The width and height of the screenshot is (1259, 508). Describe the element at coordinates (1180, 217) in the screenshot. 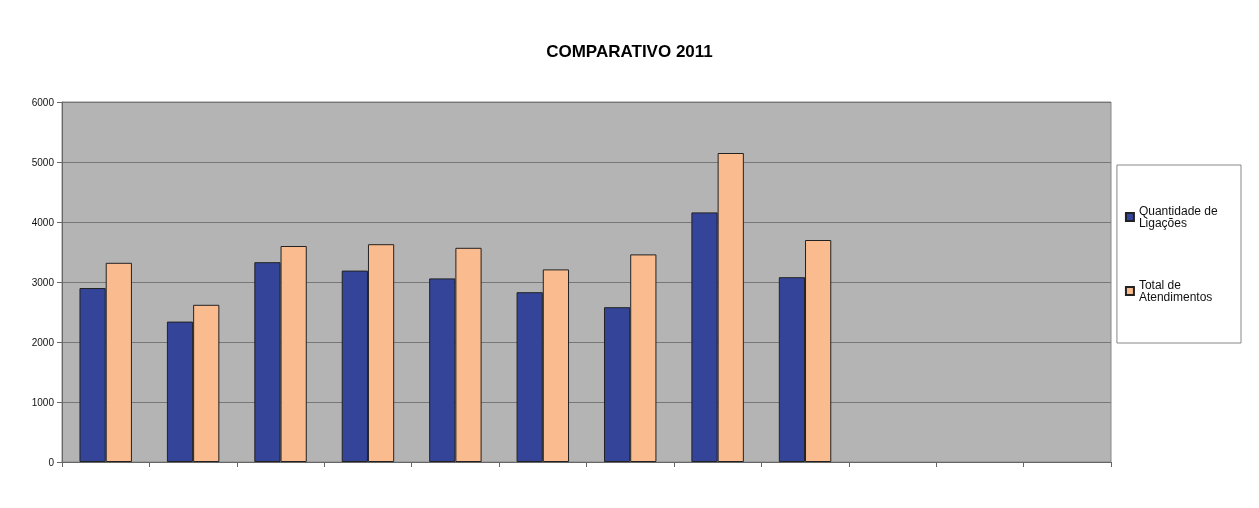

I see `legend-label: Quantidade de Ligações` at that location.